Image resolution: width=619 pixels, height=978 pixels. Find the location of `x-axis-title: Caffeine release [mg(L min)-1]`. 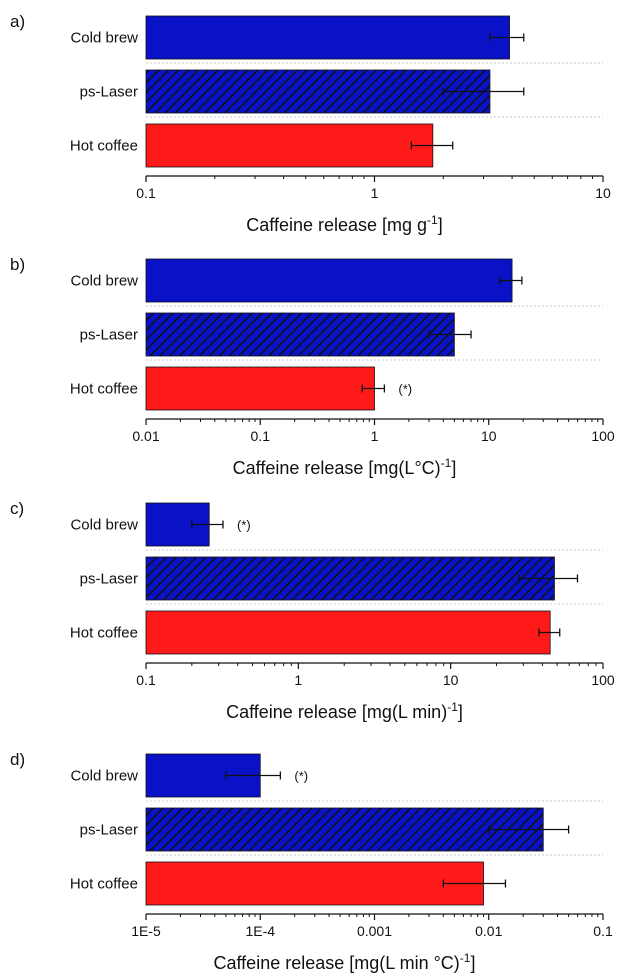

x-axis-title: Caffeine release [mg(L min)-1] is located at coordinates (344, 711).